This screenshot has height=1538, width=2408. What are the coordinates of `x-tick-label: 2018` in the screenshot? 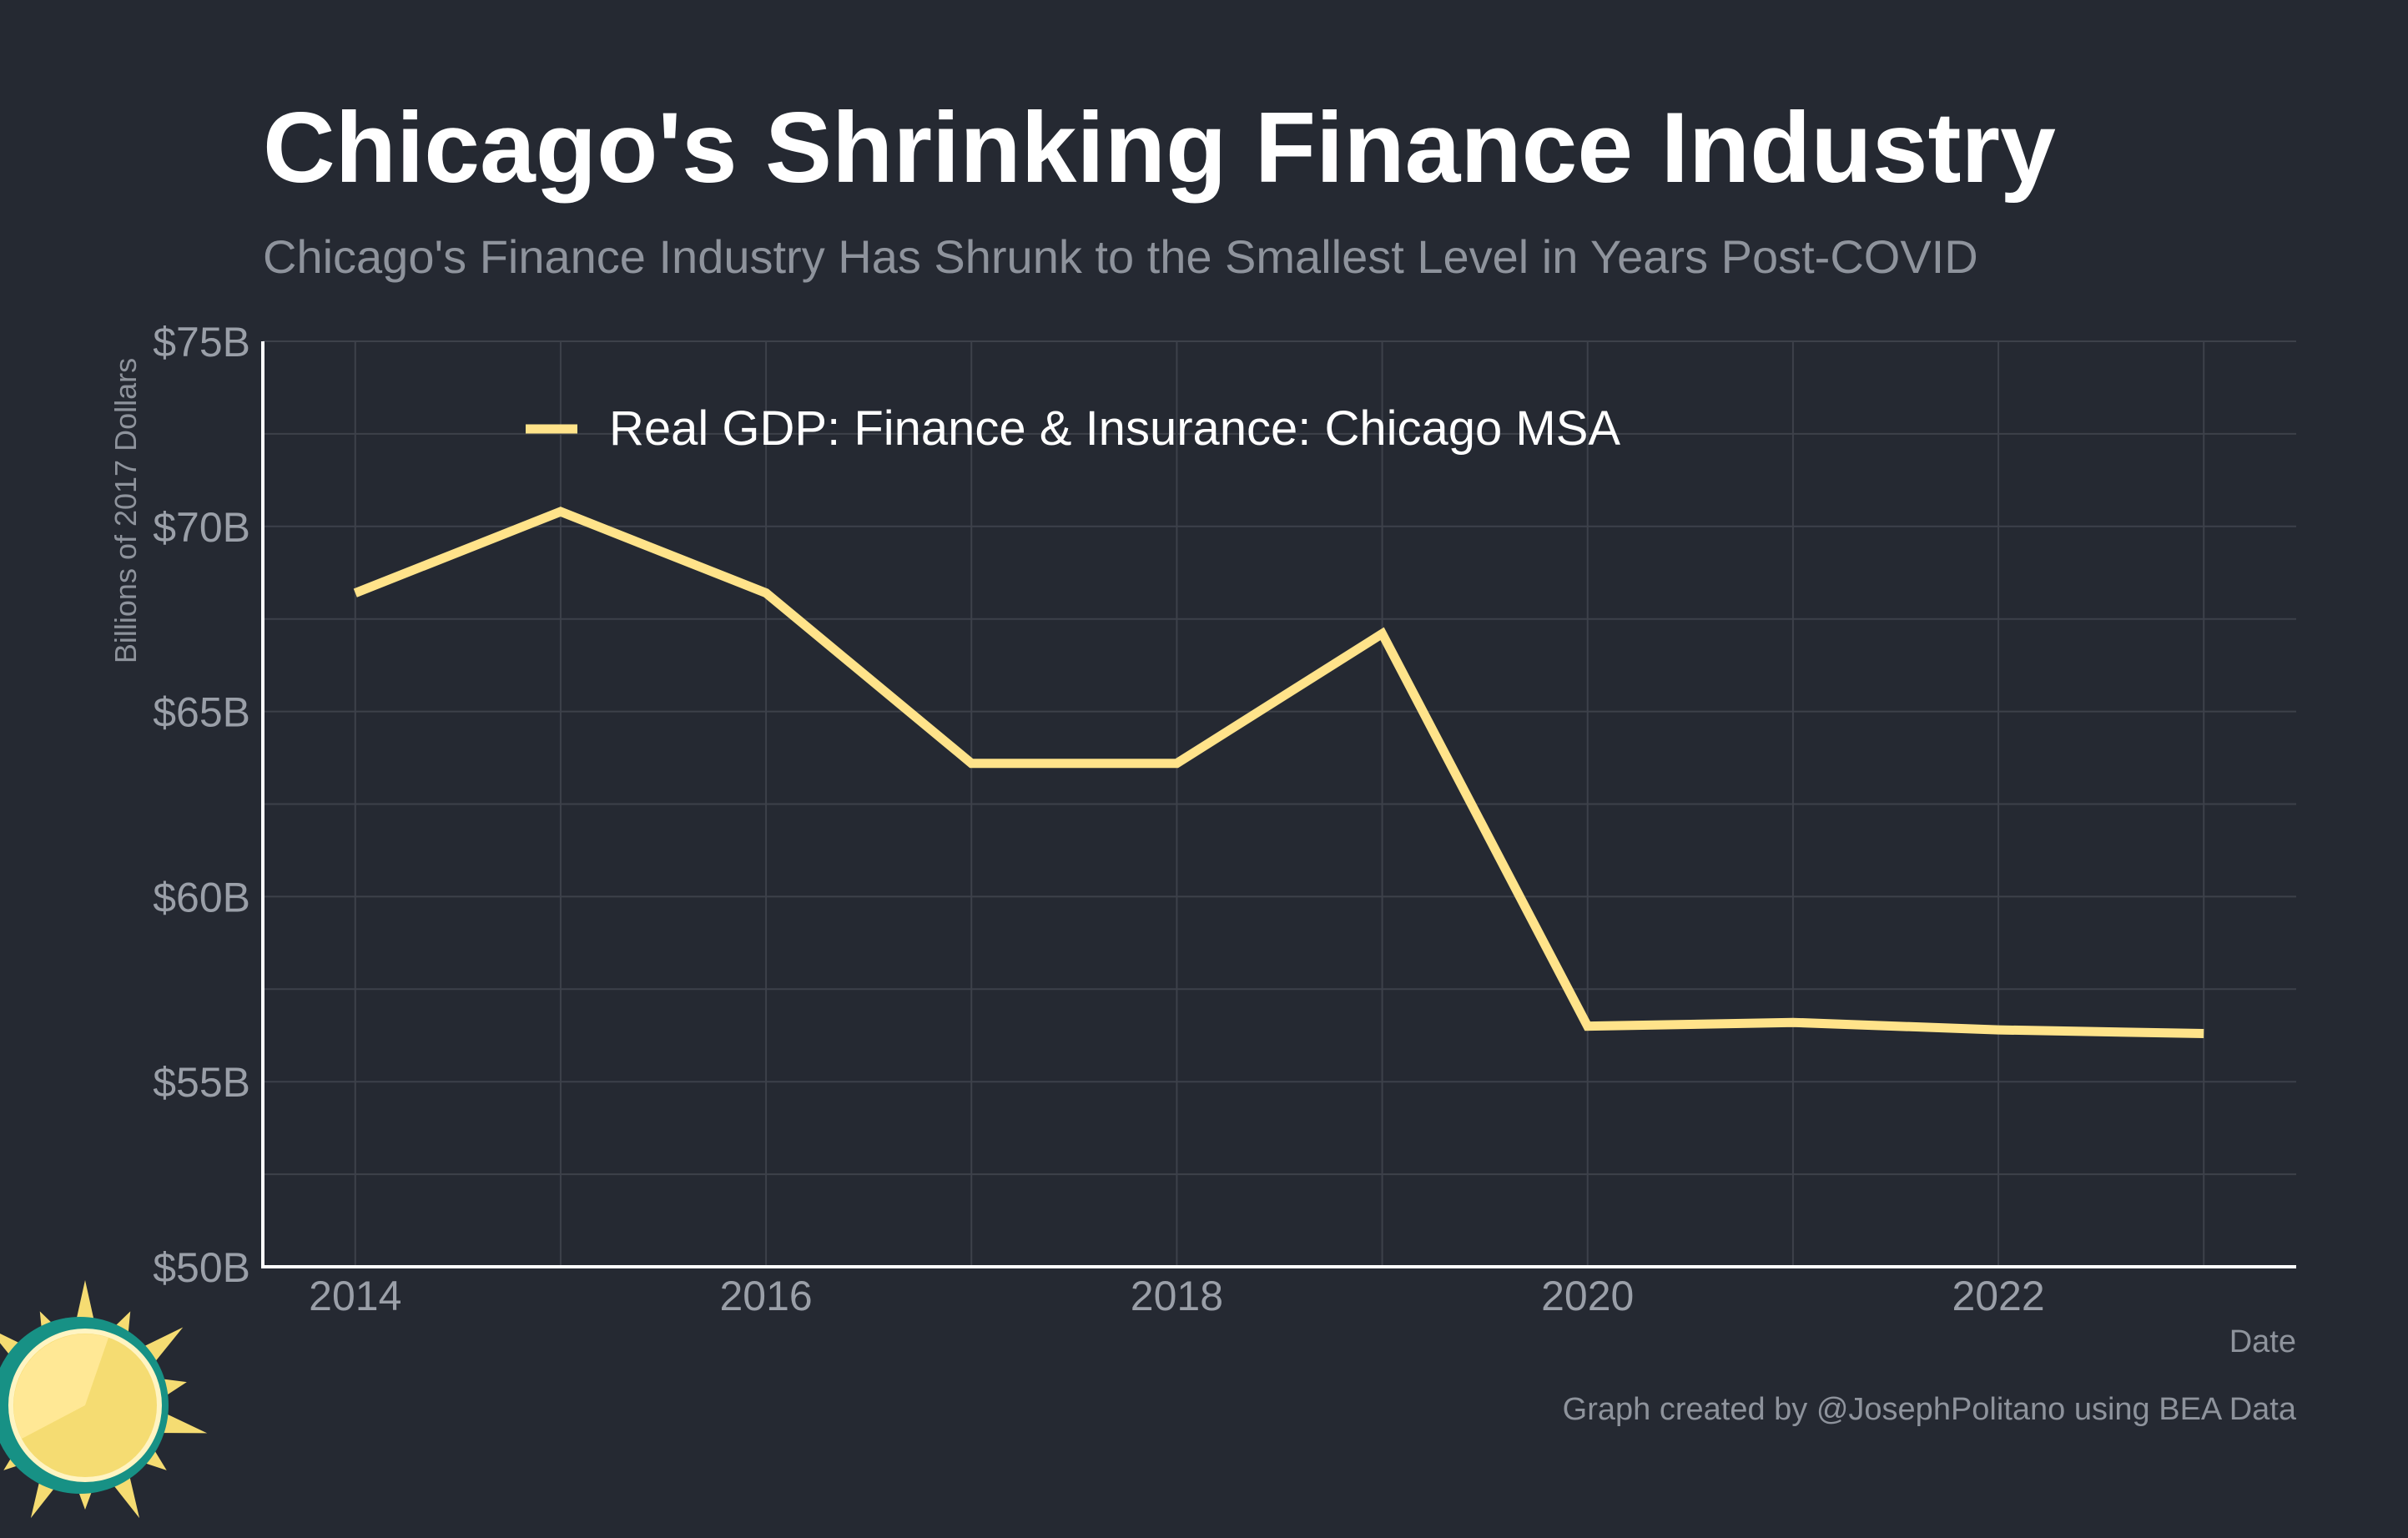 It's located at (1177, 1296).